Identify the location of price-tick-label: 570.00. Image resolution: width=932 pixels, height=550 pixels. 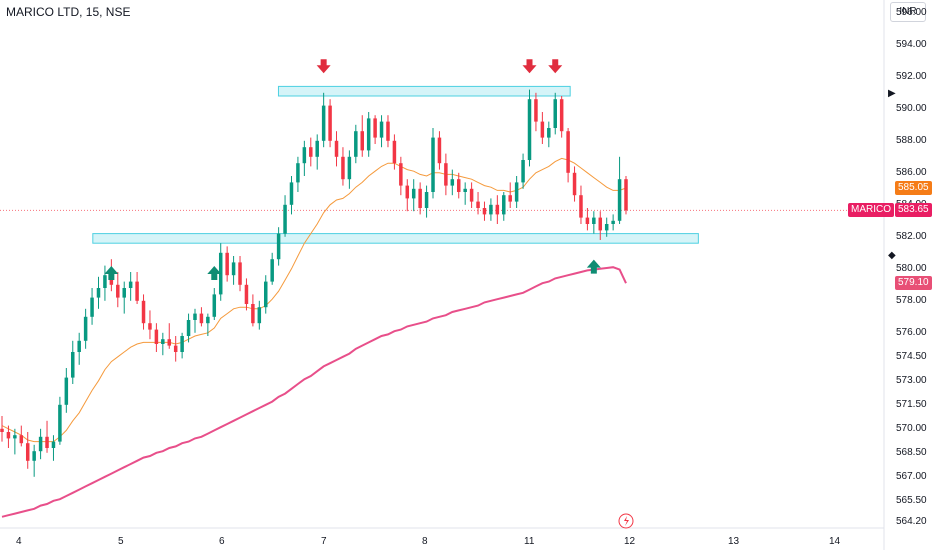
(911, 428).